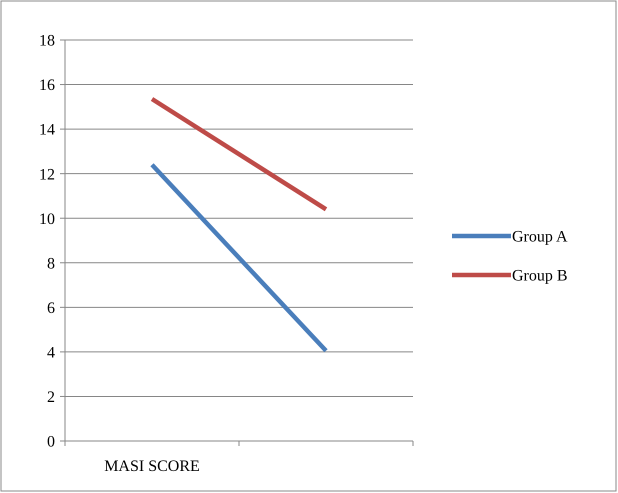 This screenshot has width=618, height=493. Describe the element at coordinates (47, 130) in the screenshot. I see `y-tick-label: 14` at that location.